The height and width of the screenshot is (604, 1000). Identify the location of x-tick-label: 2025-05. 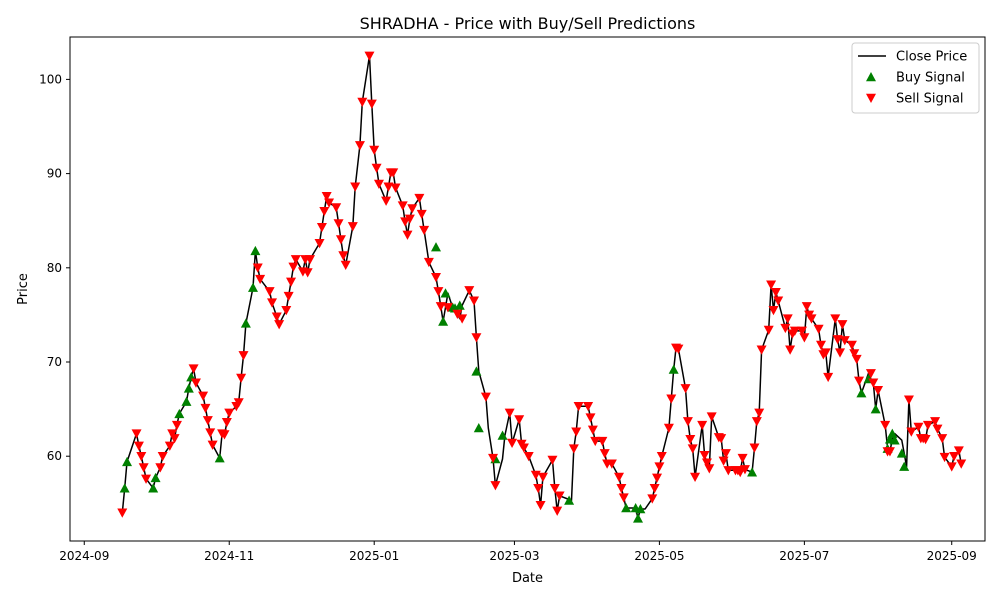
(659, 556).